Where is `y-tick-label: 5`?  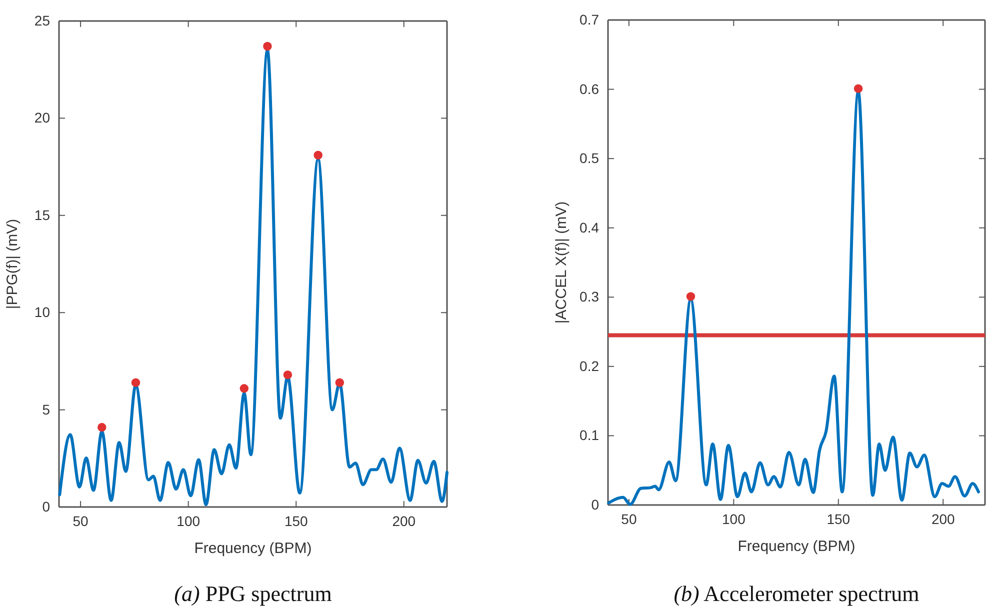 y-tick-label: 5 is located at coordinates (46, 409).